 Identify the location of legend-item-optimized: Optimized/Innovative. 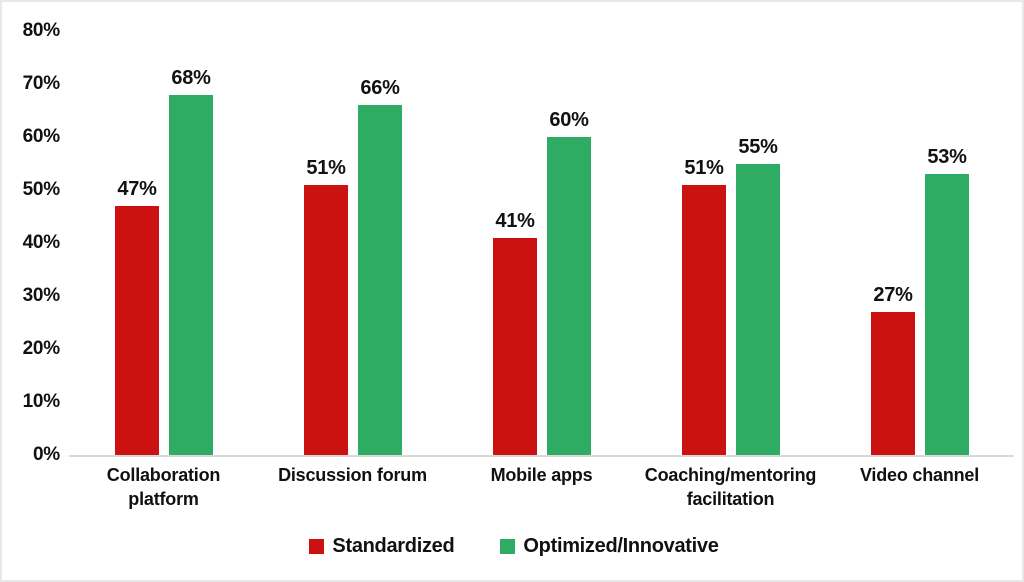
(609, 546).